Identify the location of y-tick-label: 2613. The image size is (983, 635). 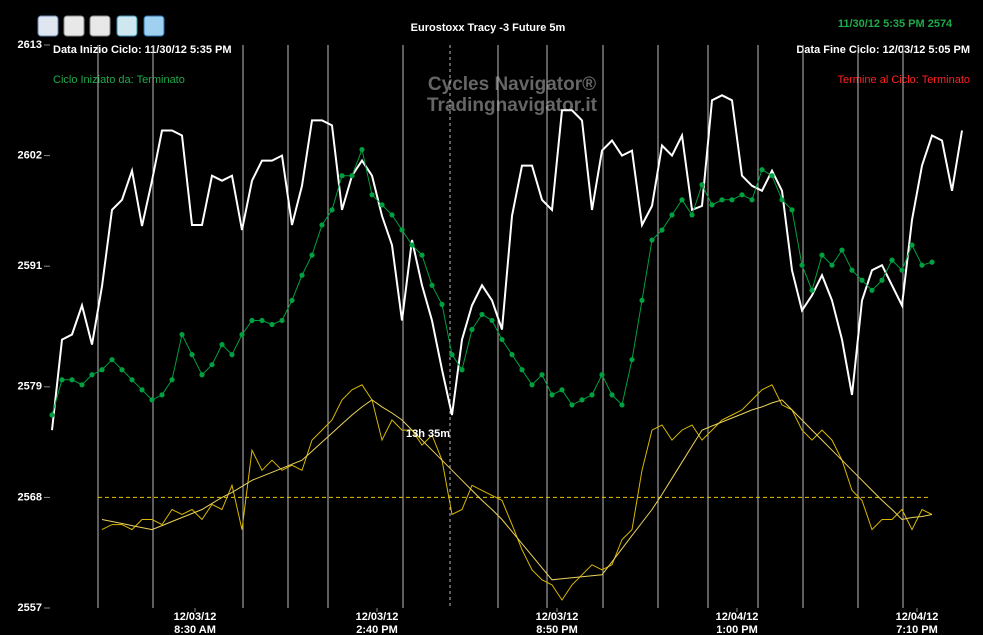
(30, 45).